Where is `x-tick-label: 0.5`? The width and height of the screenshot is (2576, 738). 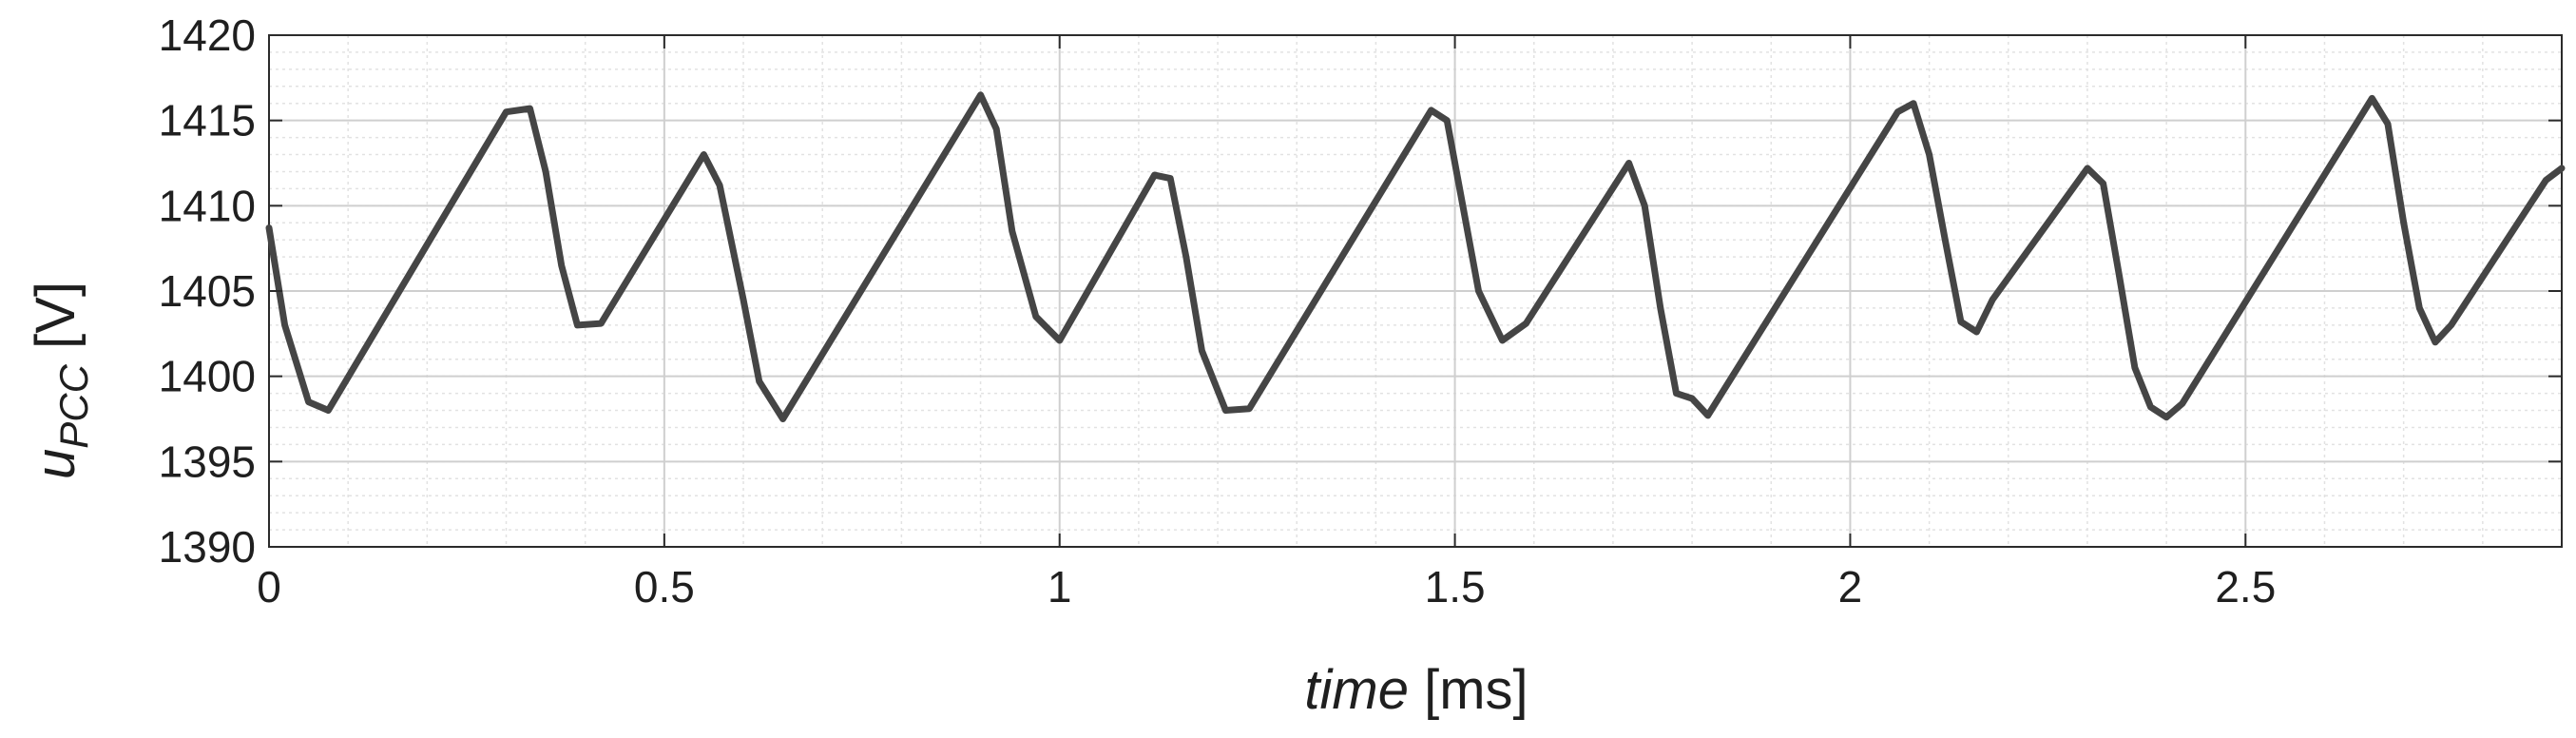 x-tick-label: 0.5 is located at coordinates (664, 587).